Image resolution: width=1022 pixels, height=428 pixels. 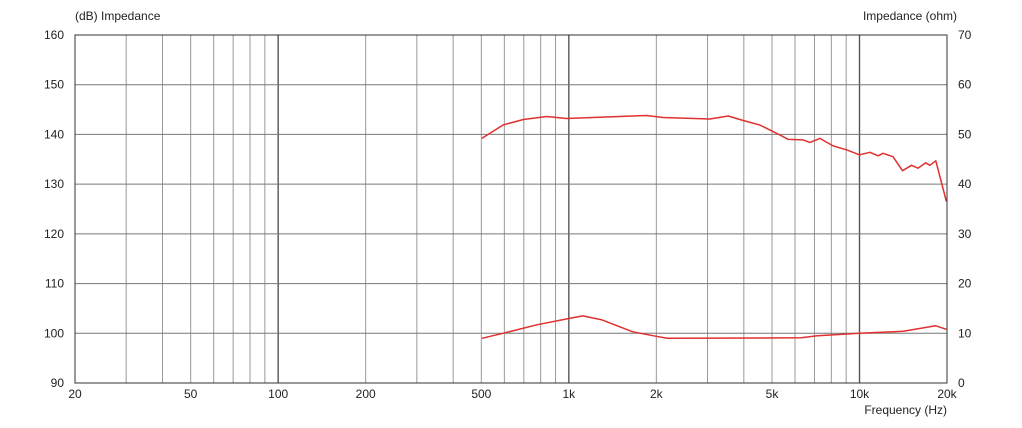 I want to click on y-left-tick-label: 120, so click(x=54, y=234).